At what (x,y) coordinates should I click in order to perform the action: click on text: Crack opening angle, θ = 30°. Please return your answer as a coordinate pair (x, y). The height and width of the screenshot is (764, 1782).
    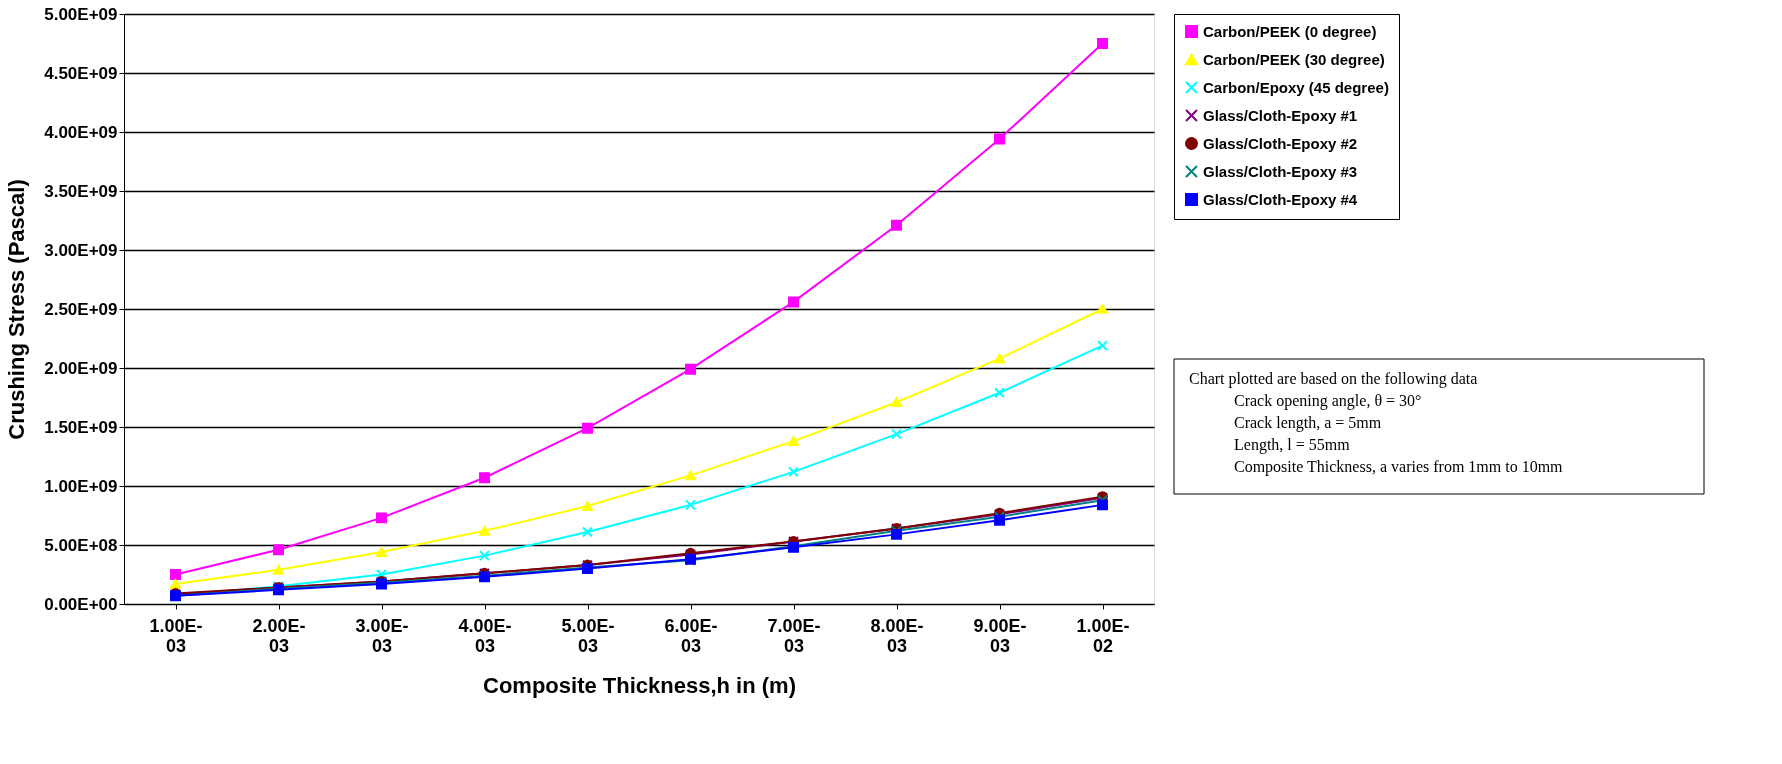
    Looking at the image, I should click on (1328, 401).